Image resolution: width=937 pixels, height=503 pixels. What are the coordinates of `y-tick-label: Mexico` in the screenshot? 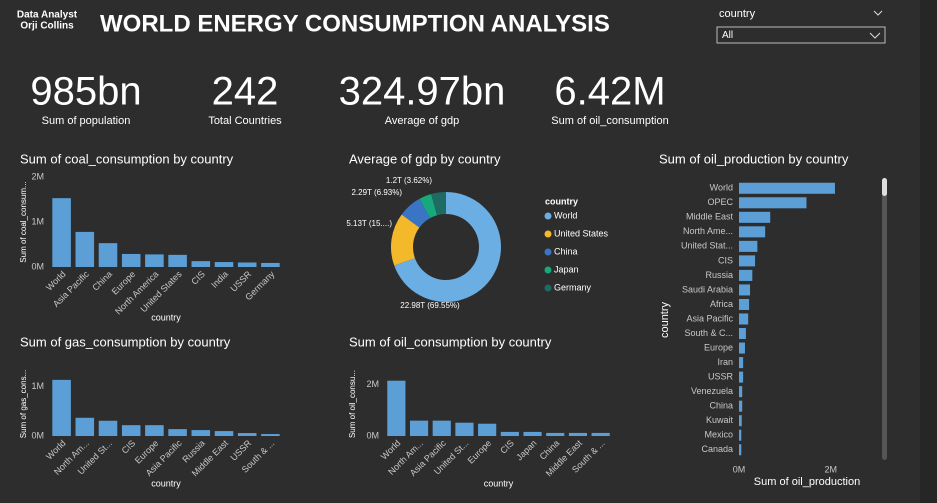 It's located at (718, 435).